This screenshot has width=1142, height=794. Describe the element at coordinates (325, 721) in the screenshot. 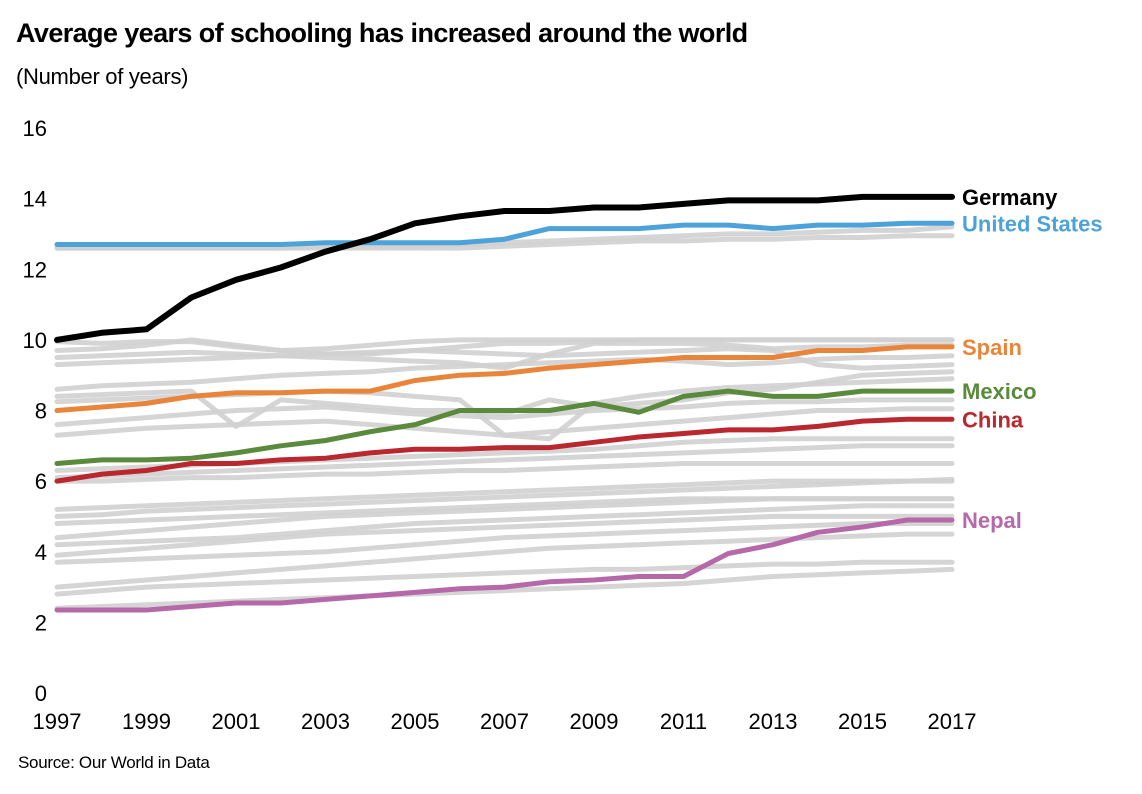

I see `x-tick-label: 2003` at that location.